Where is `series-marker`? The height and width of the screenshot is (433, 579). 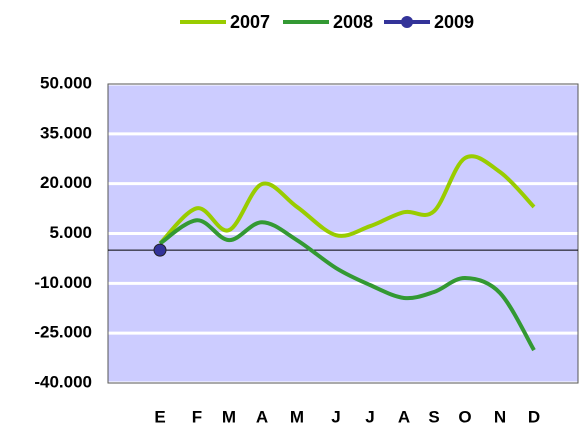
series-marker is located at coordinates (160, 250).